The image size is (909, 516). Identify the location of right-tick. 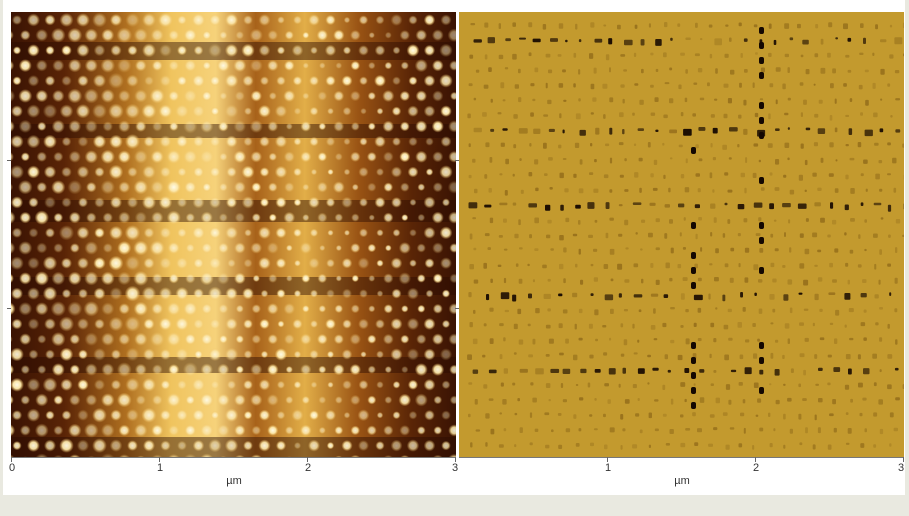
(755, 459).